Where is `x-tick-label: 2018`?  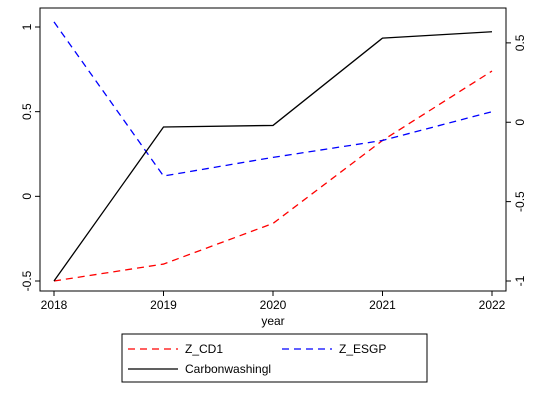
x-tick-label: 2018 is located at coordinates (54, 305).